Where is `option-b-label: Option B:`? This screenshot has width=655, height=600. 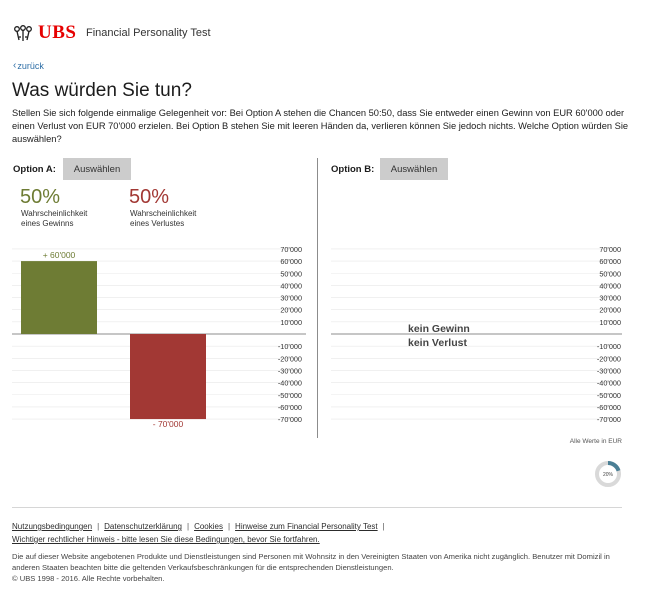 option-b-label: Option B: is located at coordinates (353, 169).